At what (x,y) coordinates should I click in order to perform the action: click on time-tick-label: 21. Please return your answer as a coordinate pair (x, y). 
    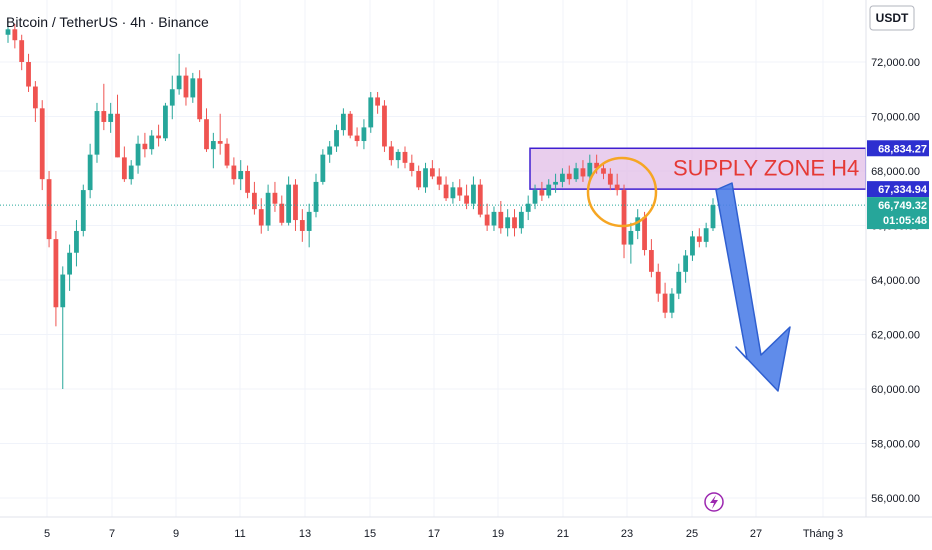
    Looking at the image, I should click on (563, 534).